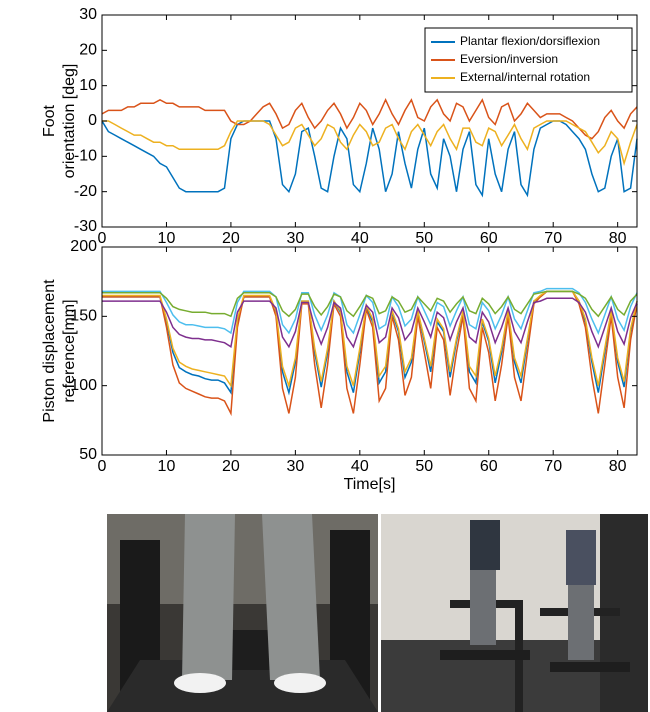  What do you see at coordinates (88, 14) in the screenshot?
I see `y-tick-label: 30` at bounding box center [88, 14].